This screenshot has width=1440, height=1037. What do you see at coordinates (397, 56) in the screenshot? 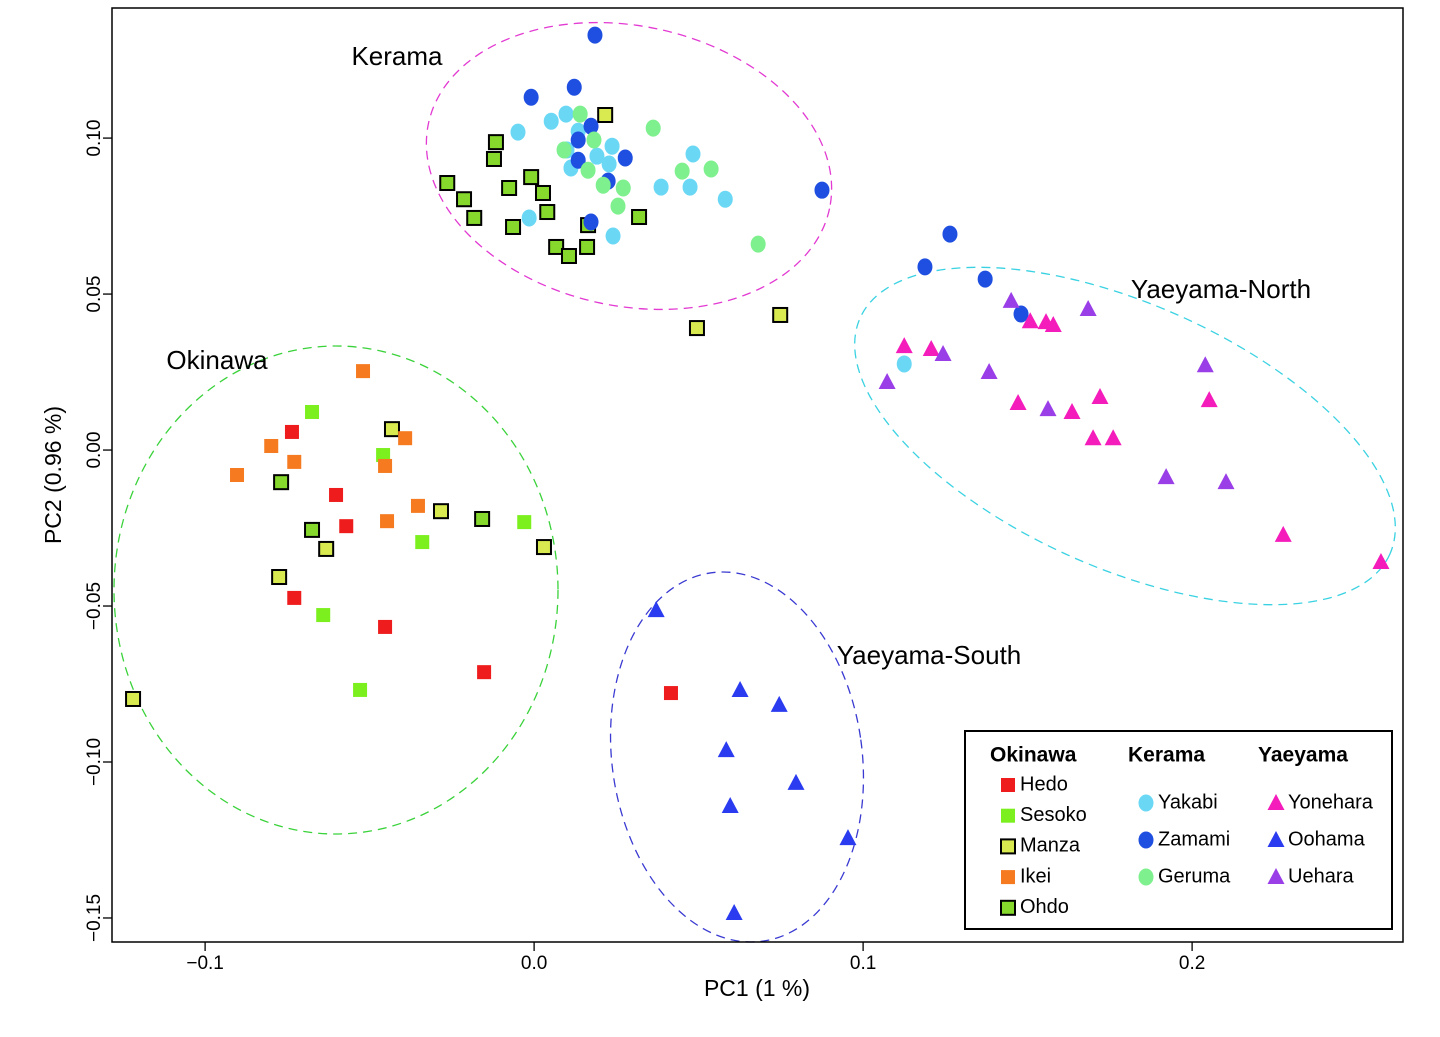
I see `group-label: Kerama` at bounding box center [397, 56].